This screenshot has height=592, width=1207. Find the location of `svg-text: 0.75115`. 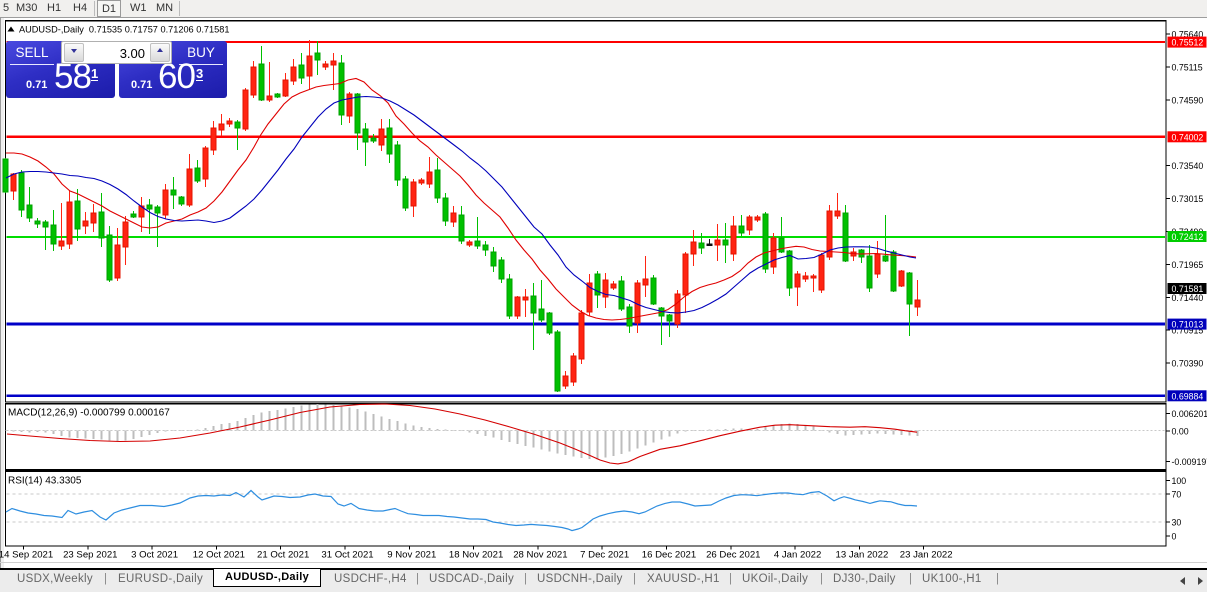

svg-text: 0.75115 is located at coordinates (1187, 68).